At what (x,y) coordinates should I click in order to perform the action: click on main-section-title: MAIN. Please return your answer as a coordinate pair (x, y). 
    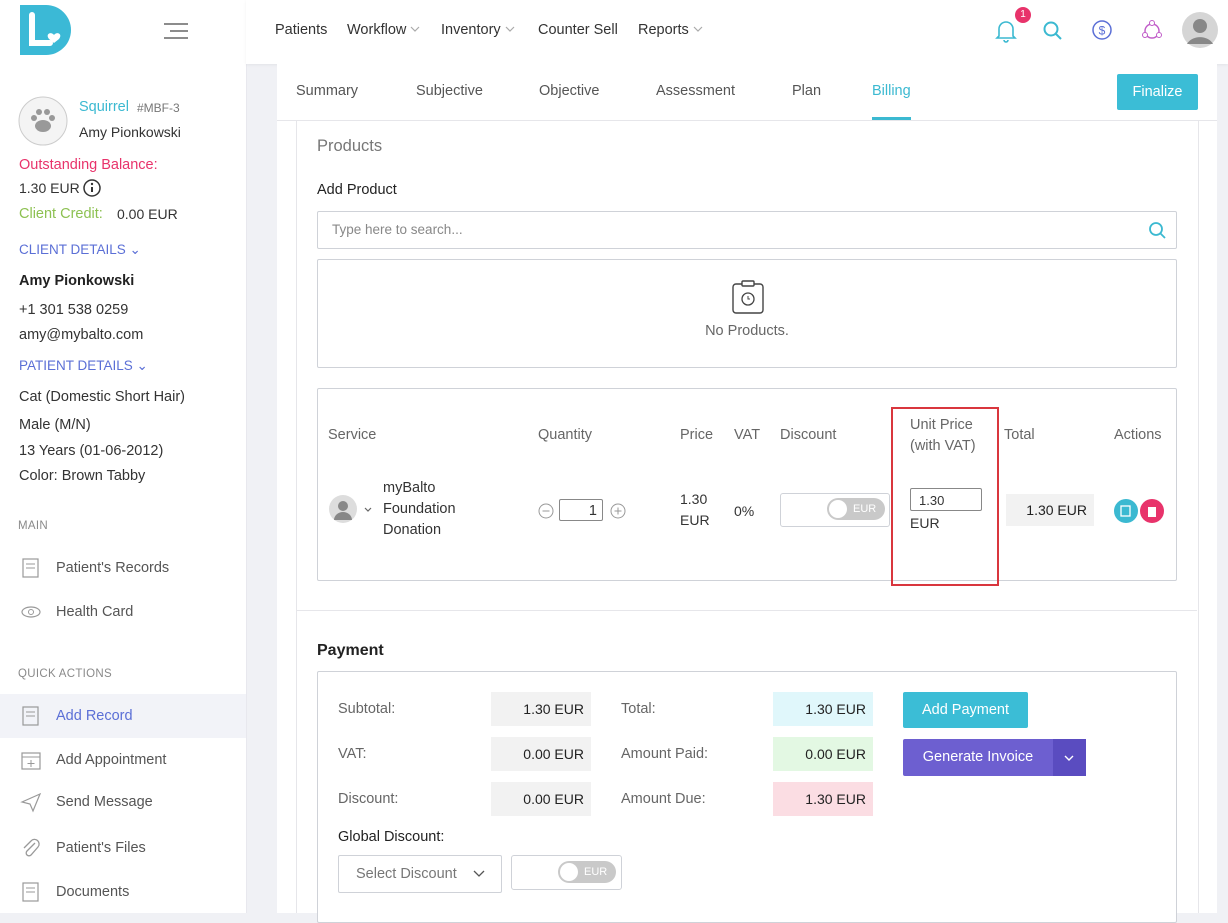
    Looking at the image, I should click on (33, 526).